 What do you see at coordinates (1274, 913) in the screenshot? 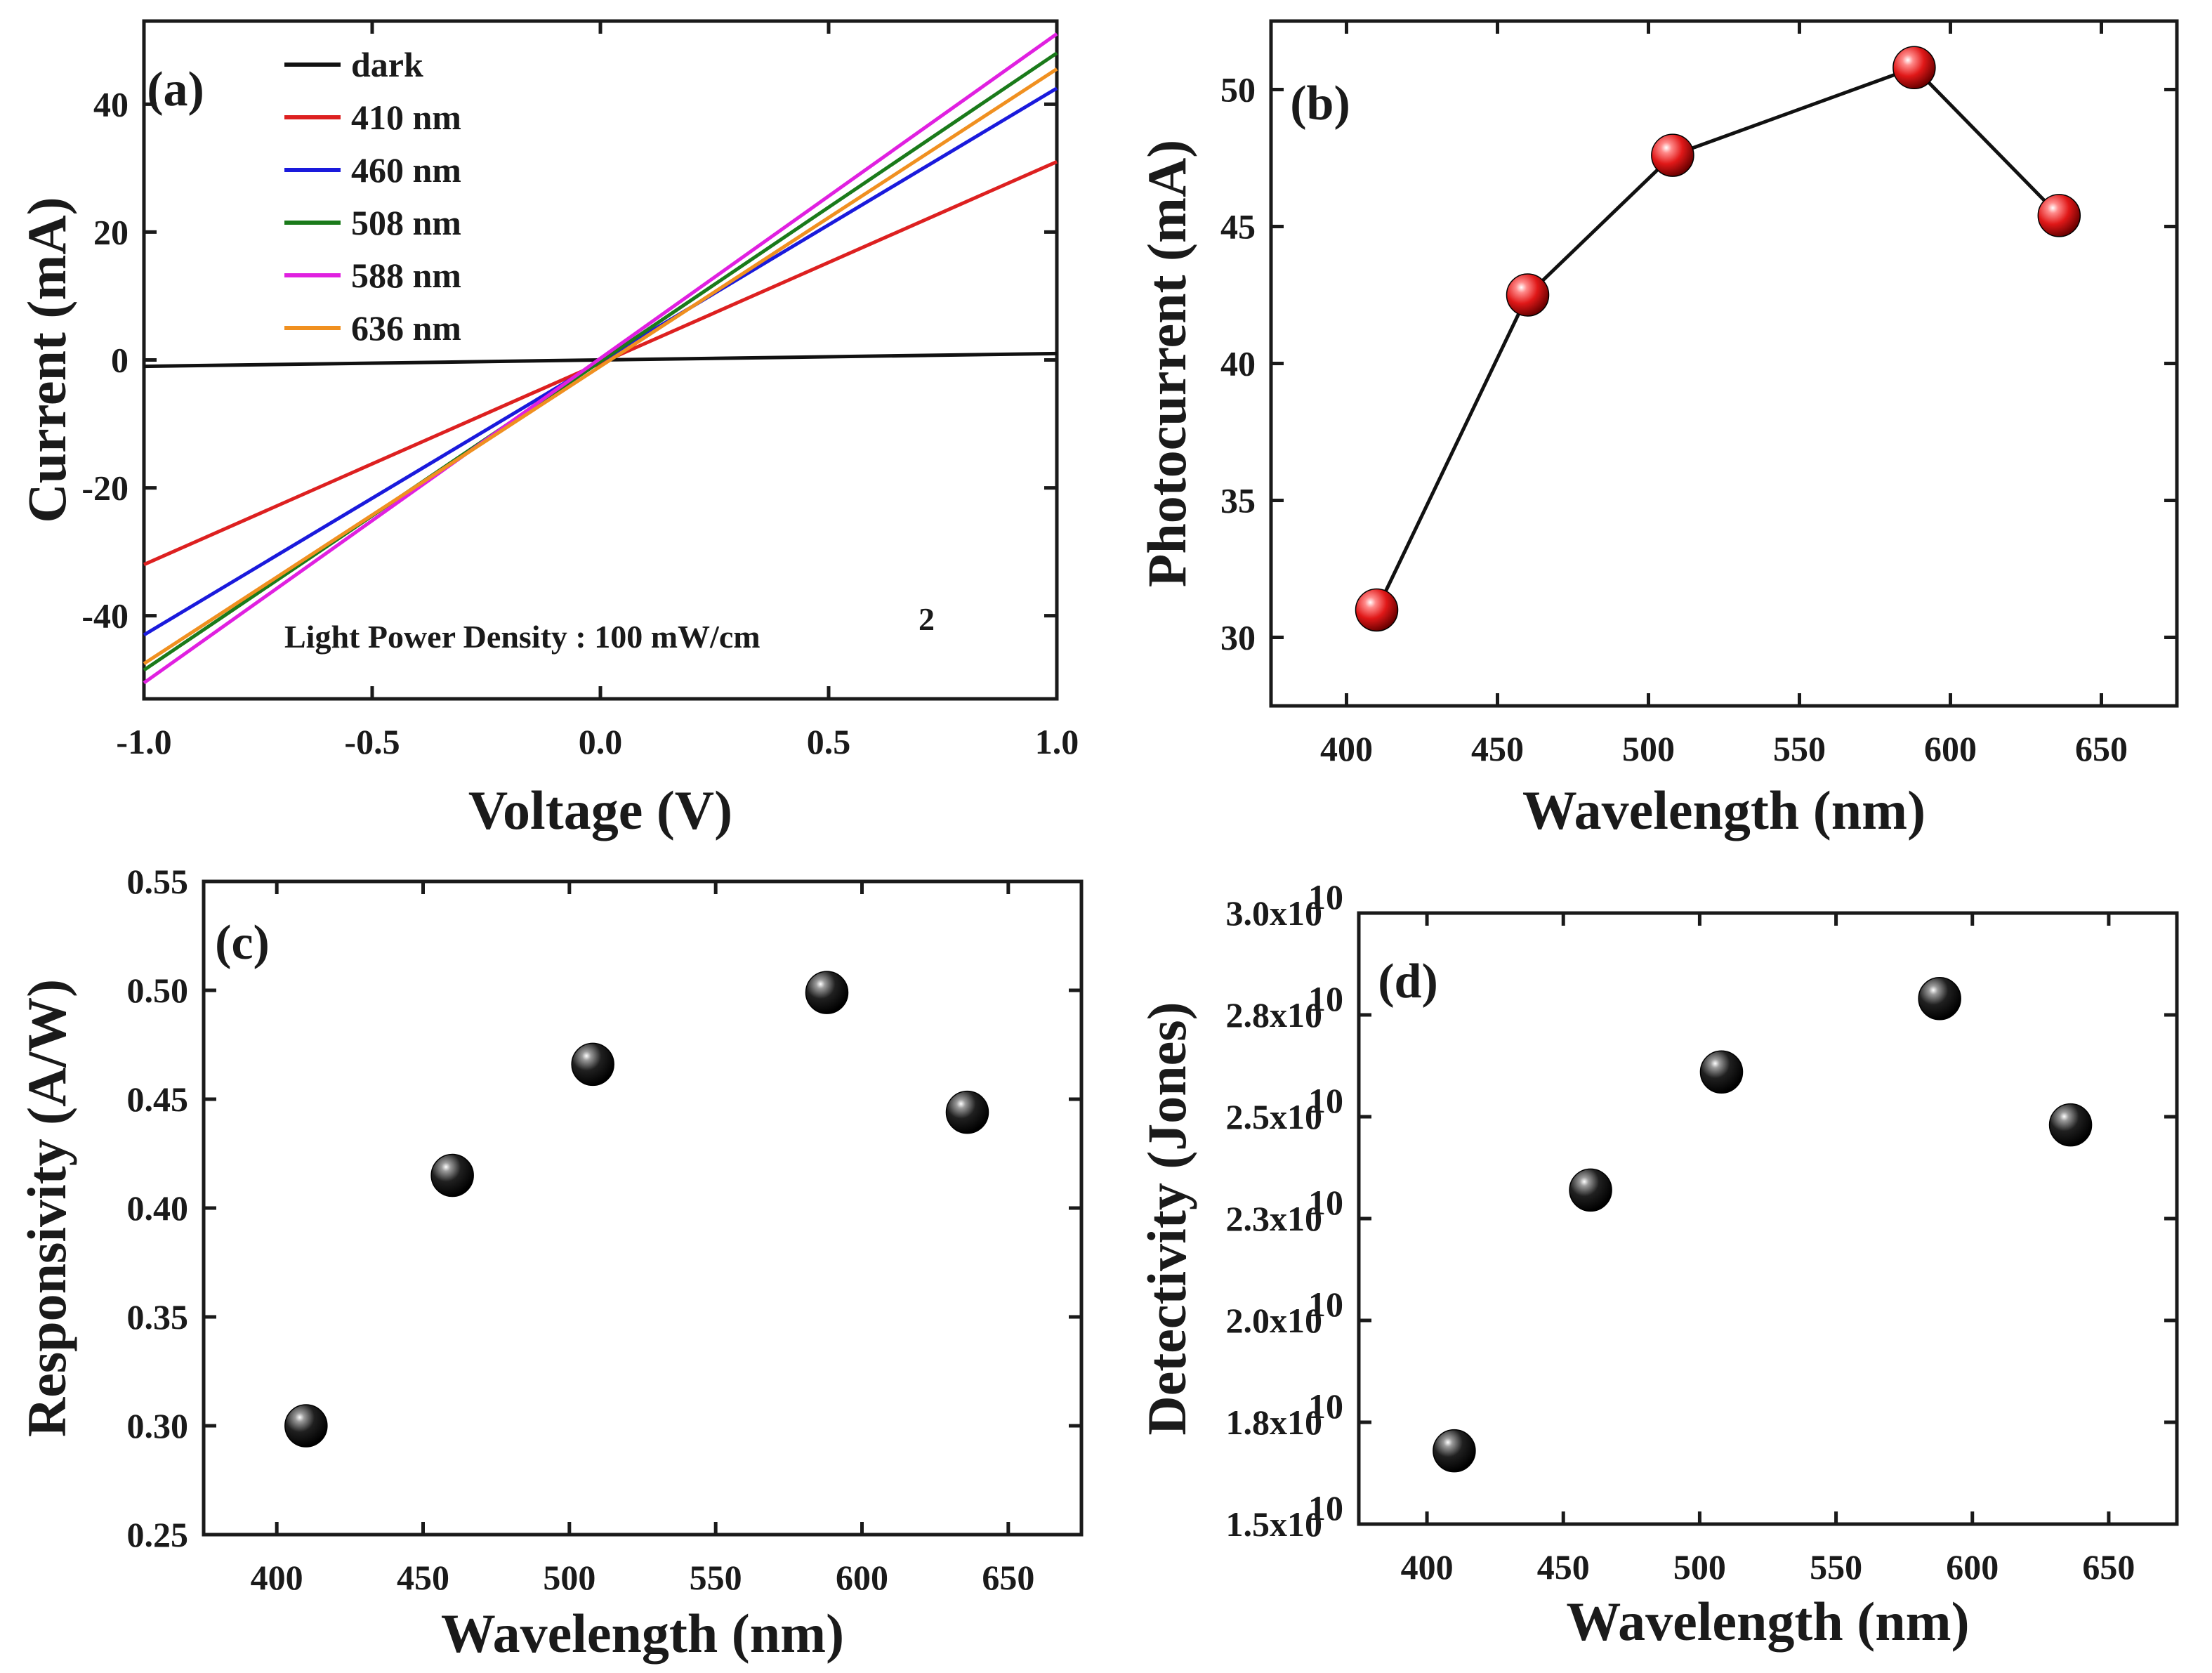
I see `y-tick-label: 3.0x10` at bounding box center [1274, 913].